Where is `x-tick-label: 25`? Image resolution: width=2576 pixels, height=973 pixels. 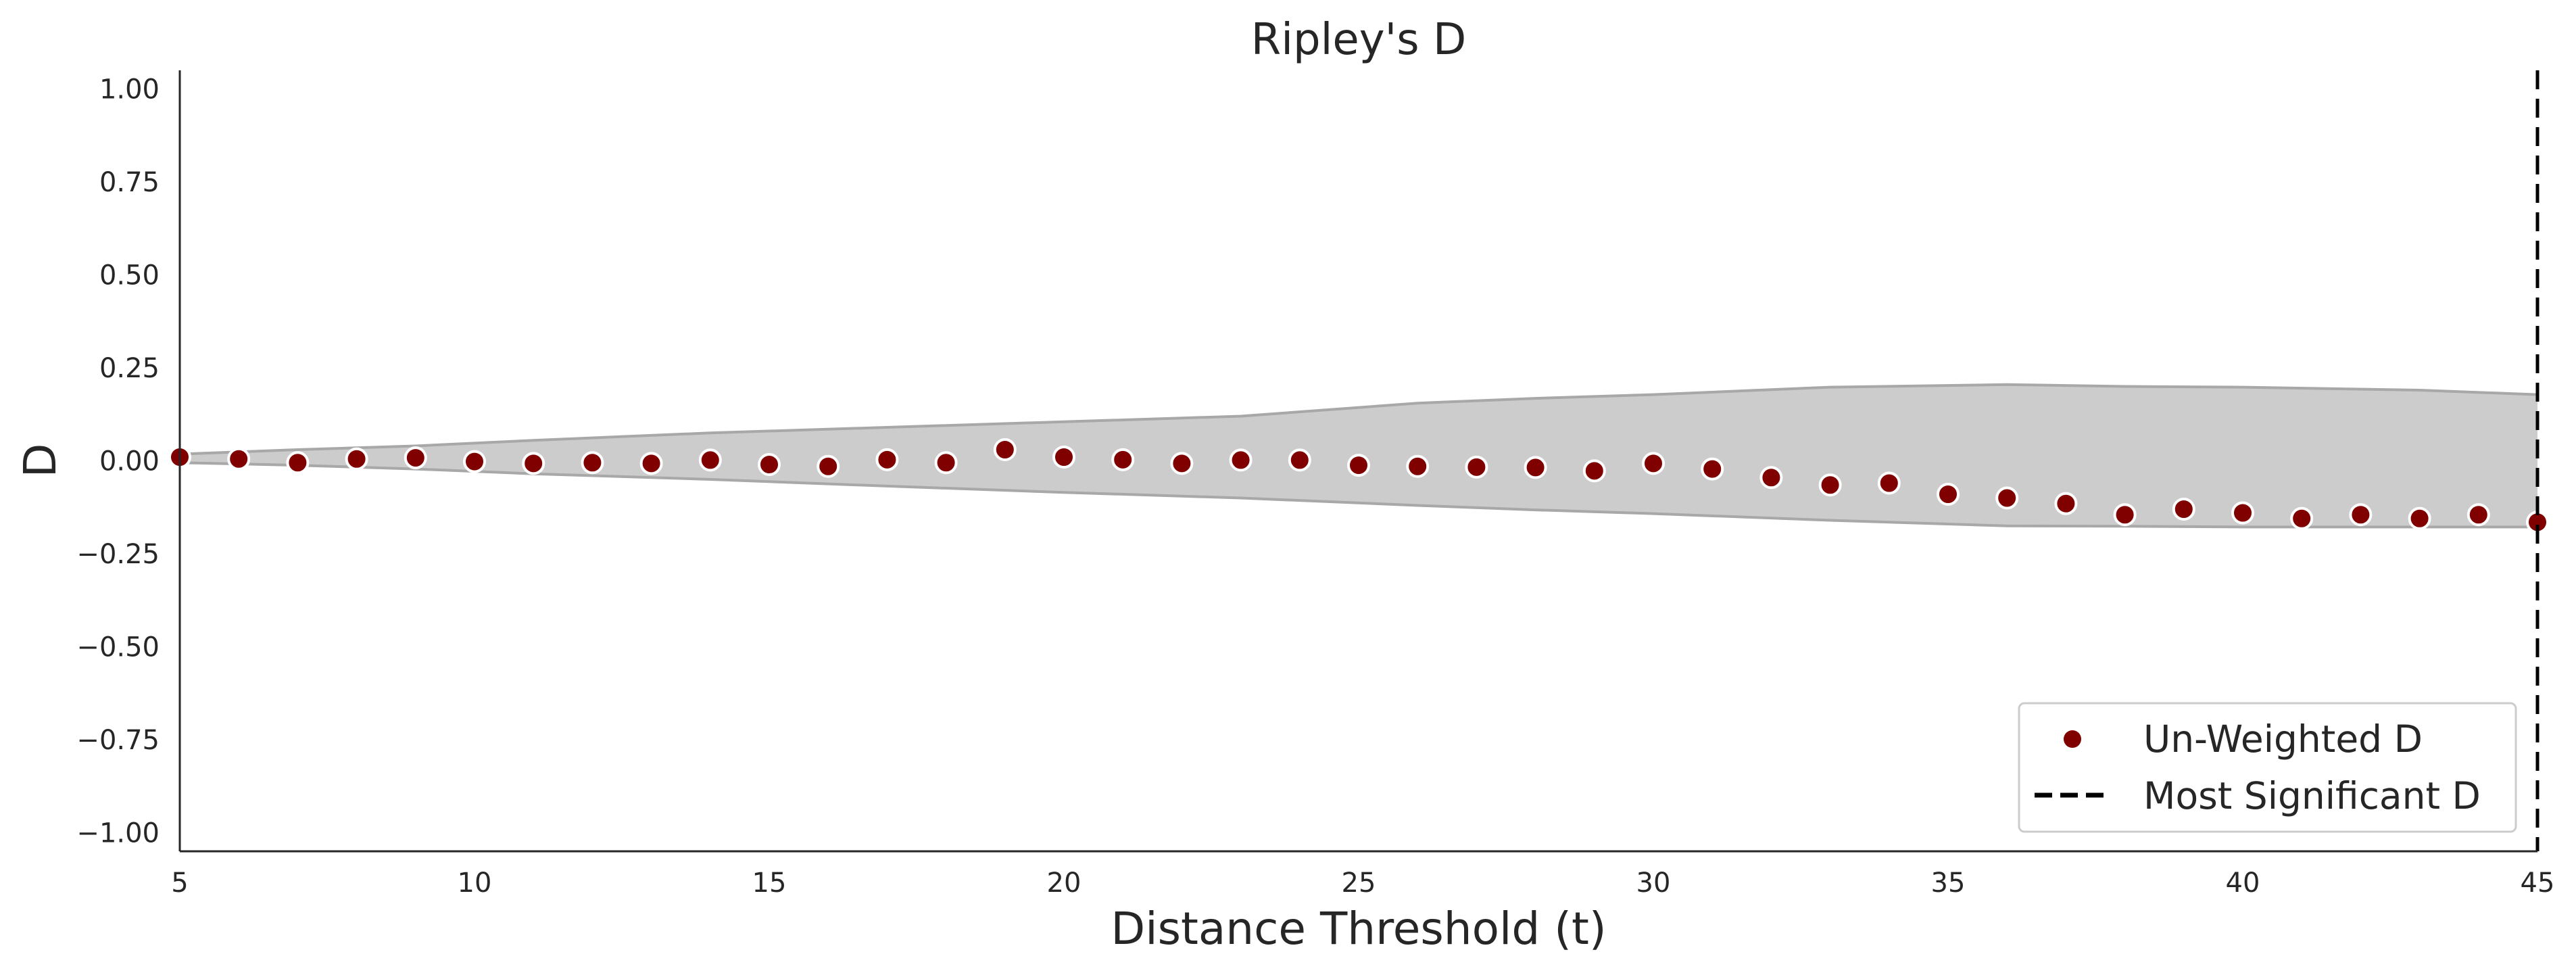
x-tick-label: 25 is located at coordinates (1359, 883).